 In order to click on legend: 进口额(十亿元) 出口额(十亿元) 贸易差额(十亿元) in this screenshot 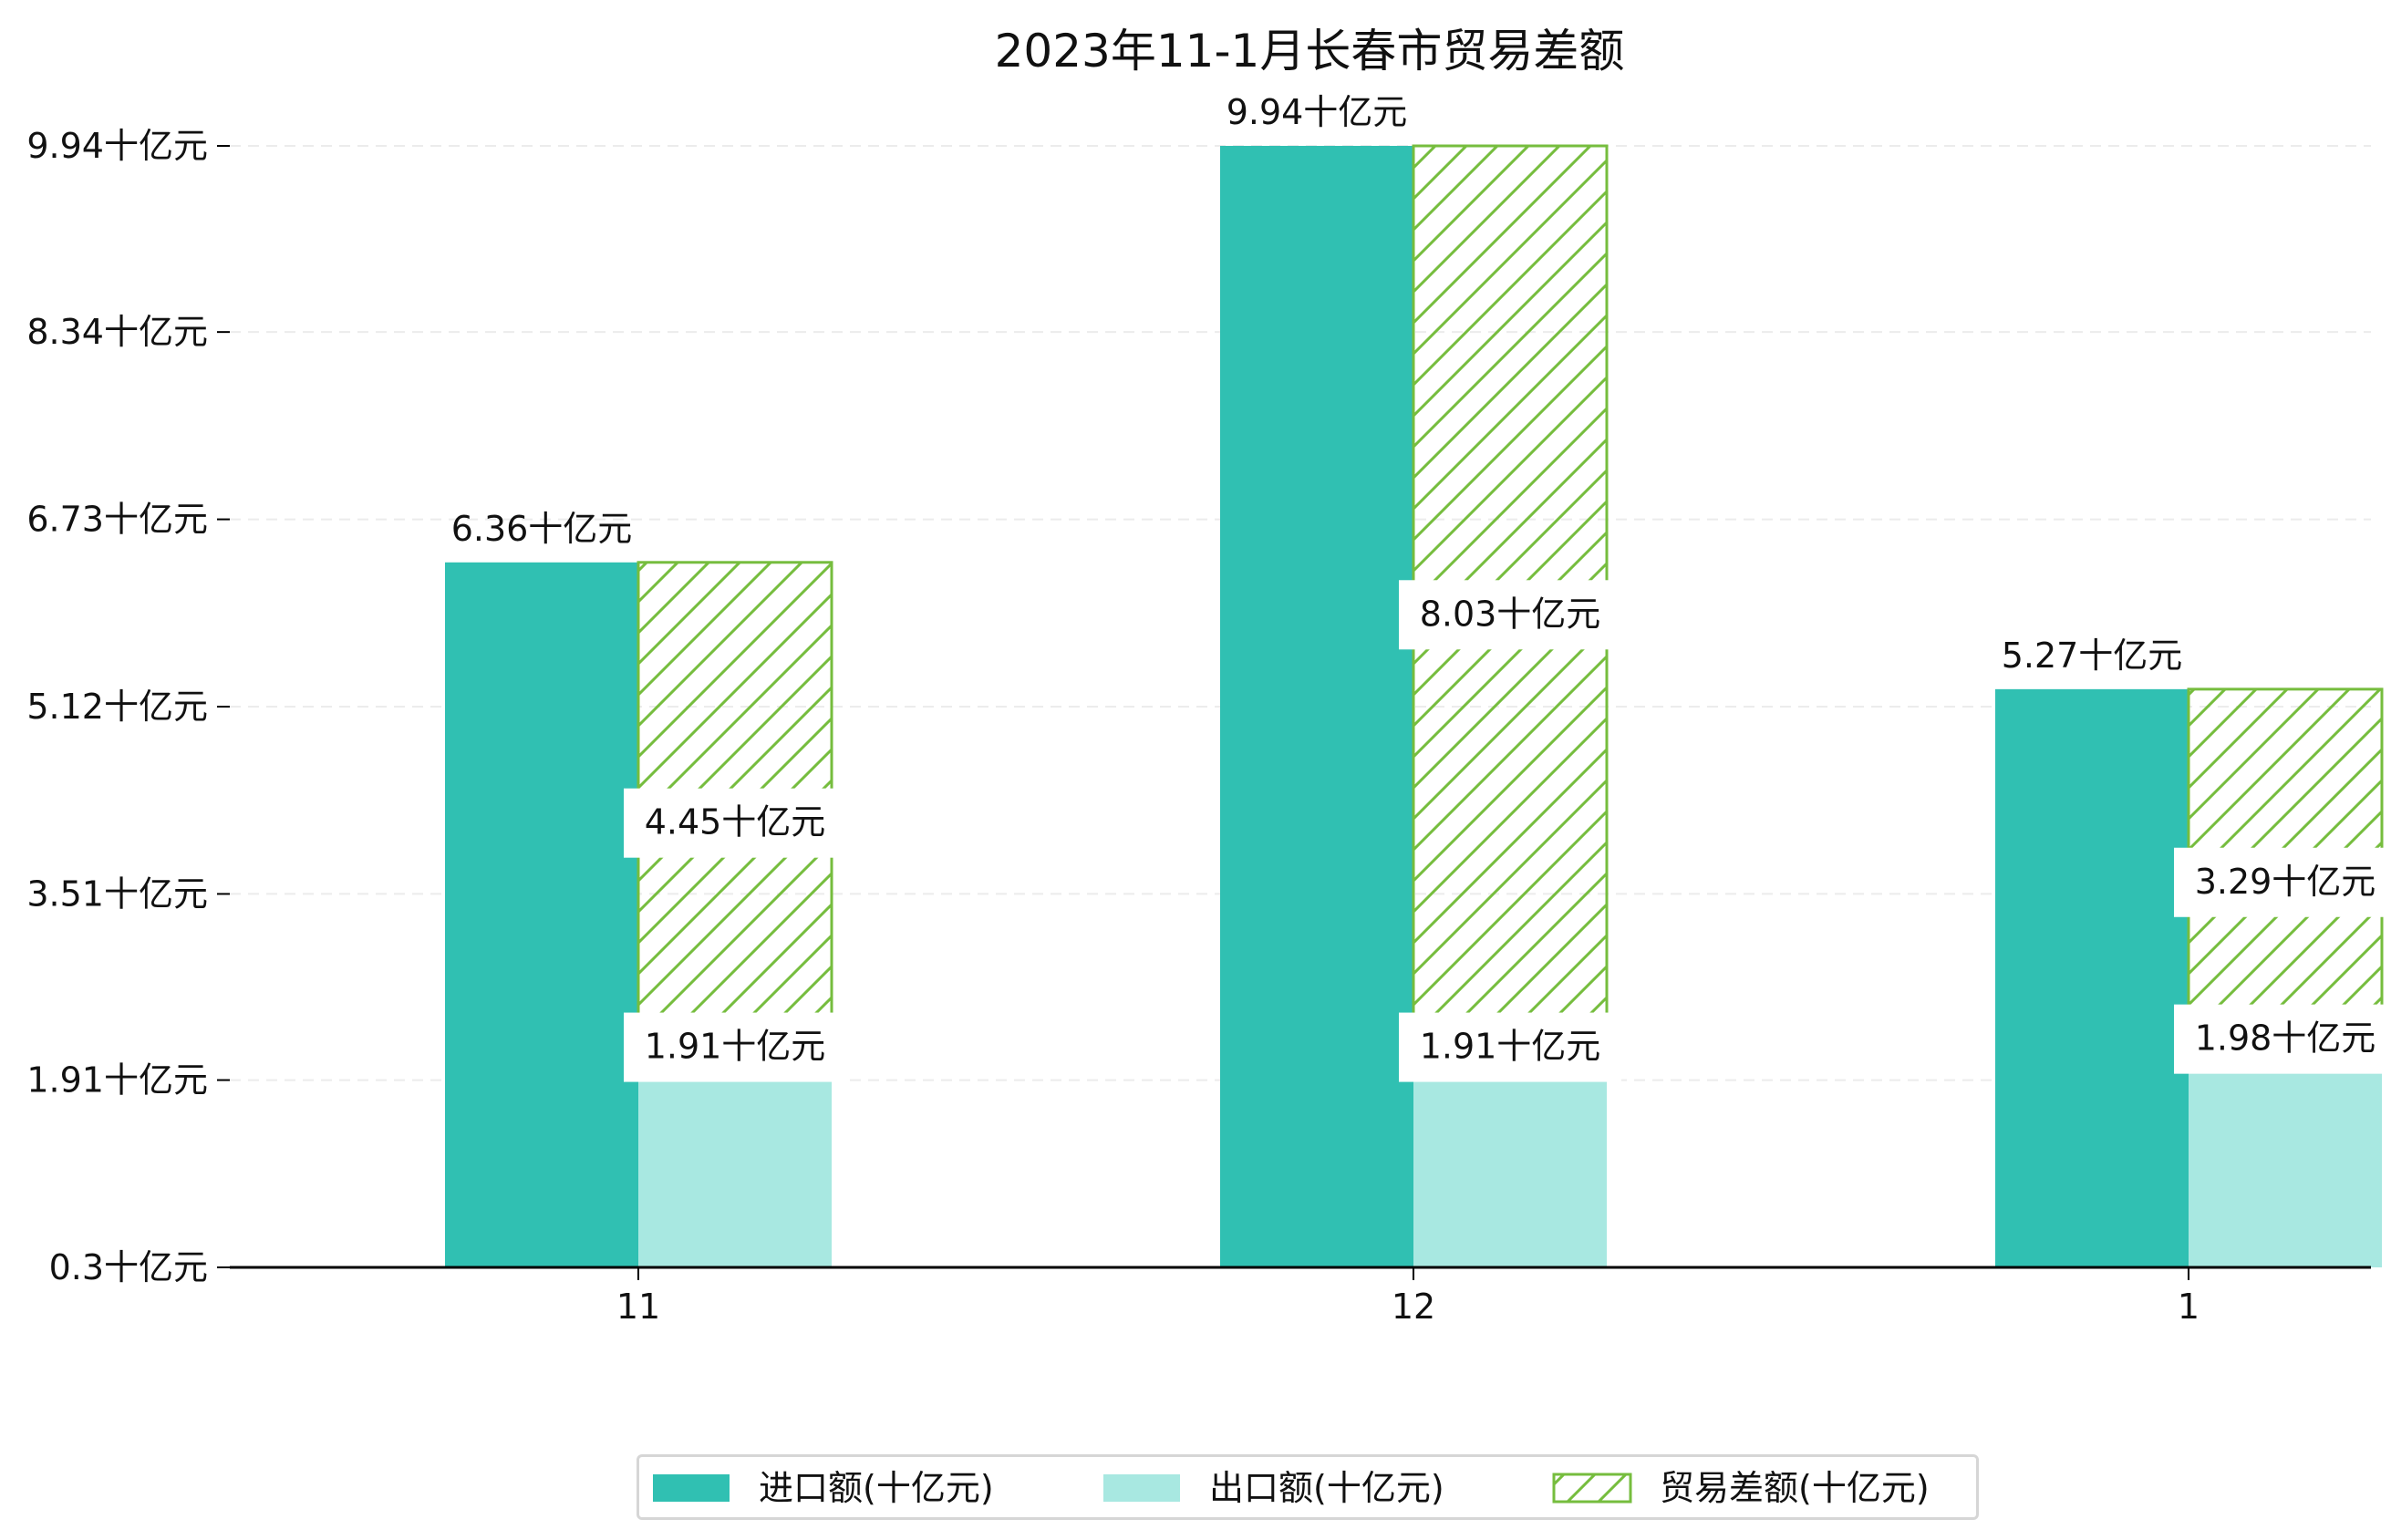, I will do `click(1291, 1488)`.